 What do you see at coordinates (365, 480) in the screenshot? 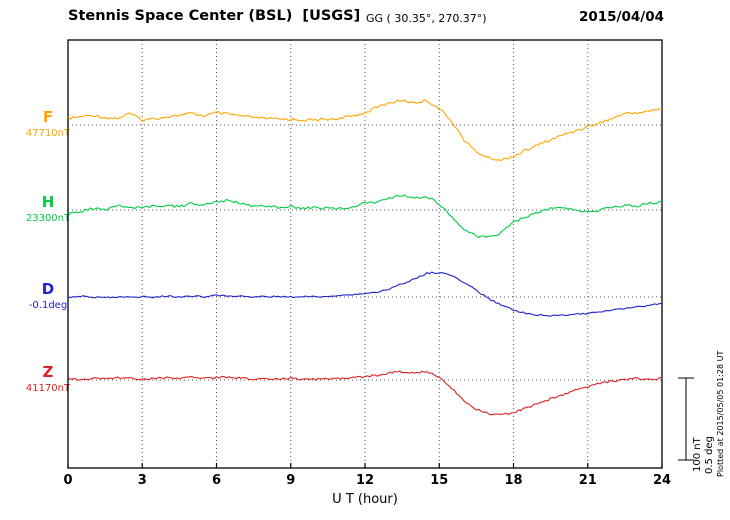
I see `x-tick-label: 12` at bounding box center [365, 480].